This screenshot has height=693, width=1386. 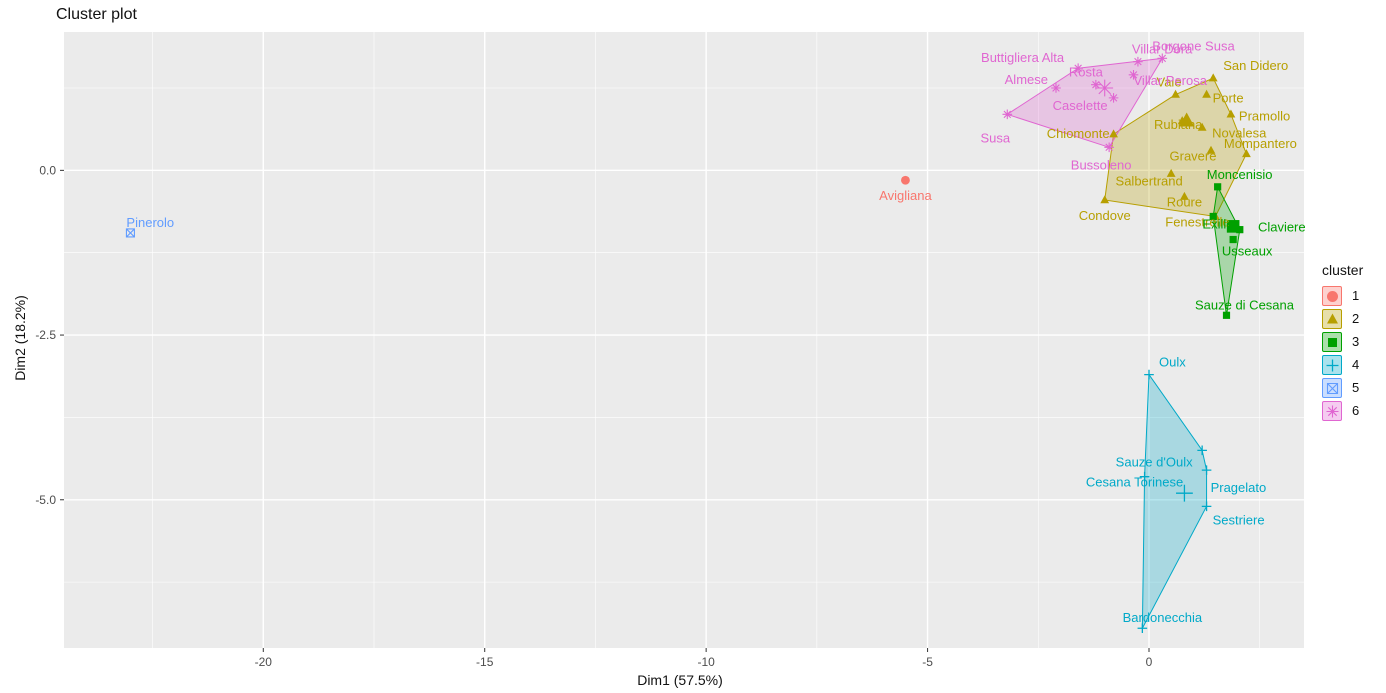 I want to click on point-vaie, so click(x=1175, y=93).